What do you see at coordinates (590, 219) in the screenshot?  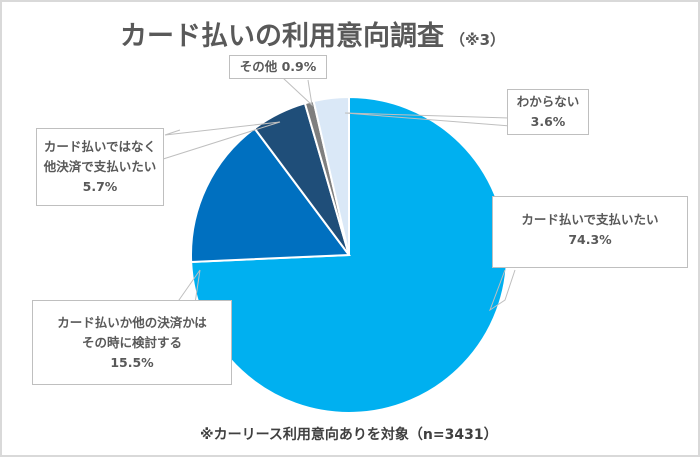 I see `label-text: カード払いで支払いたい` at bounding box center [590, 219].